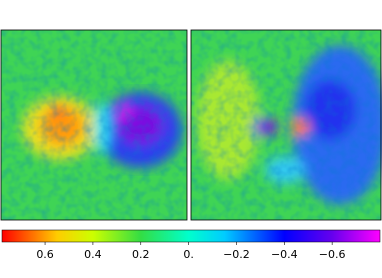 This screenshot has height=278, width=382. Describe the element at coordinates (188, 254) in the screenshot. I see `colorbar-tick-label: 0.` at that location.